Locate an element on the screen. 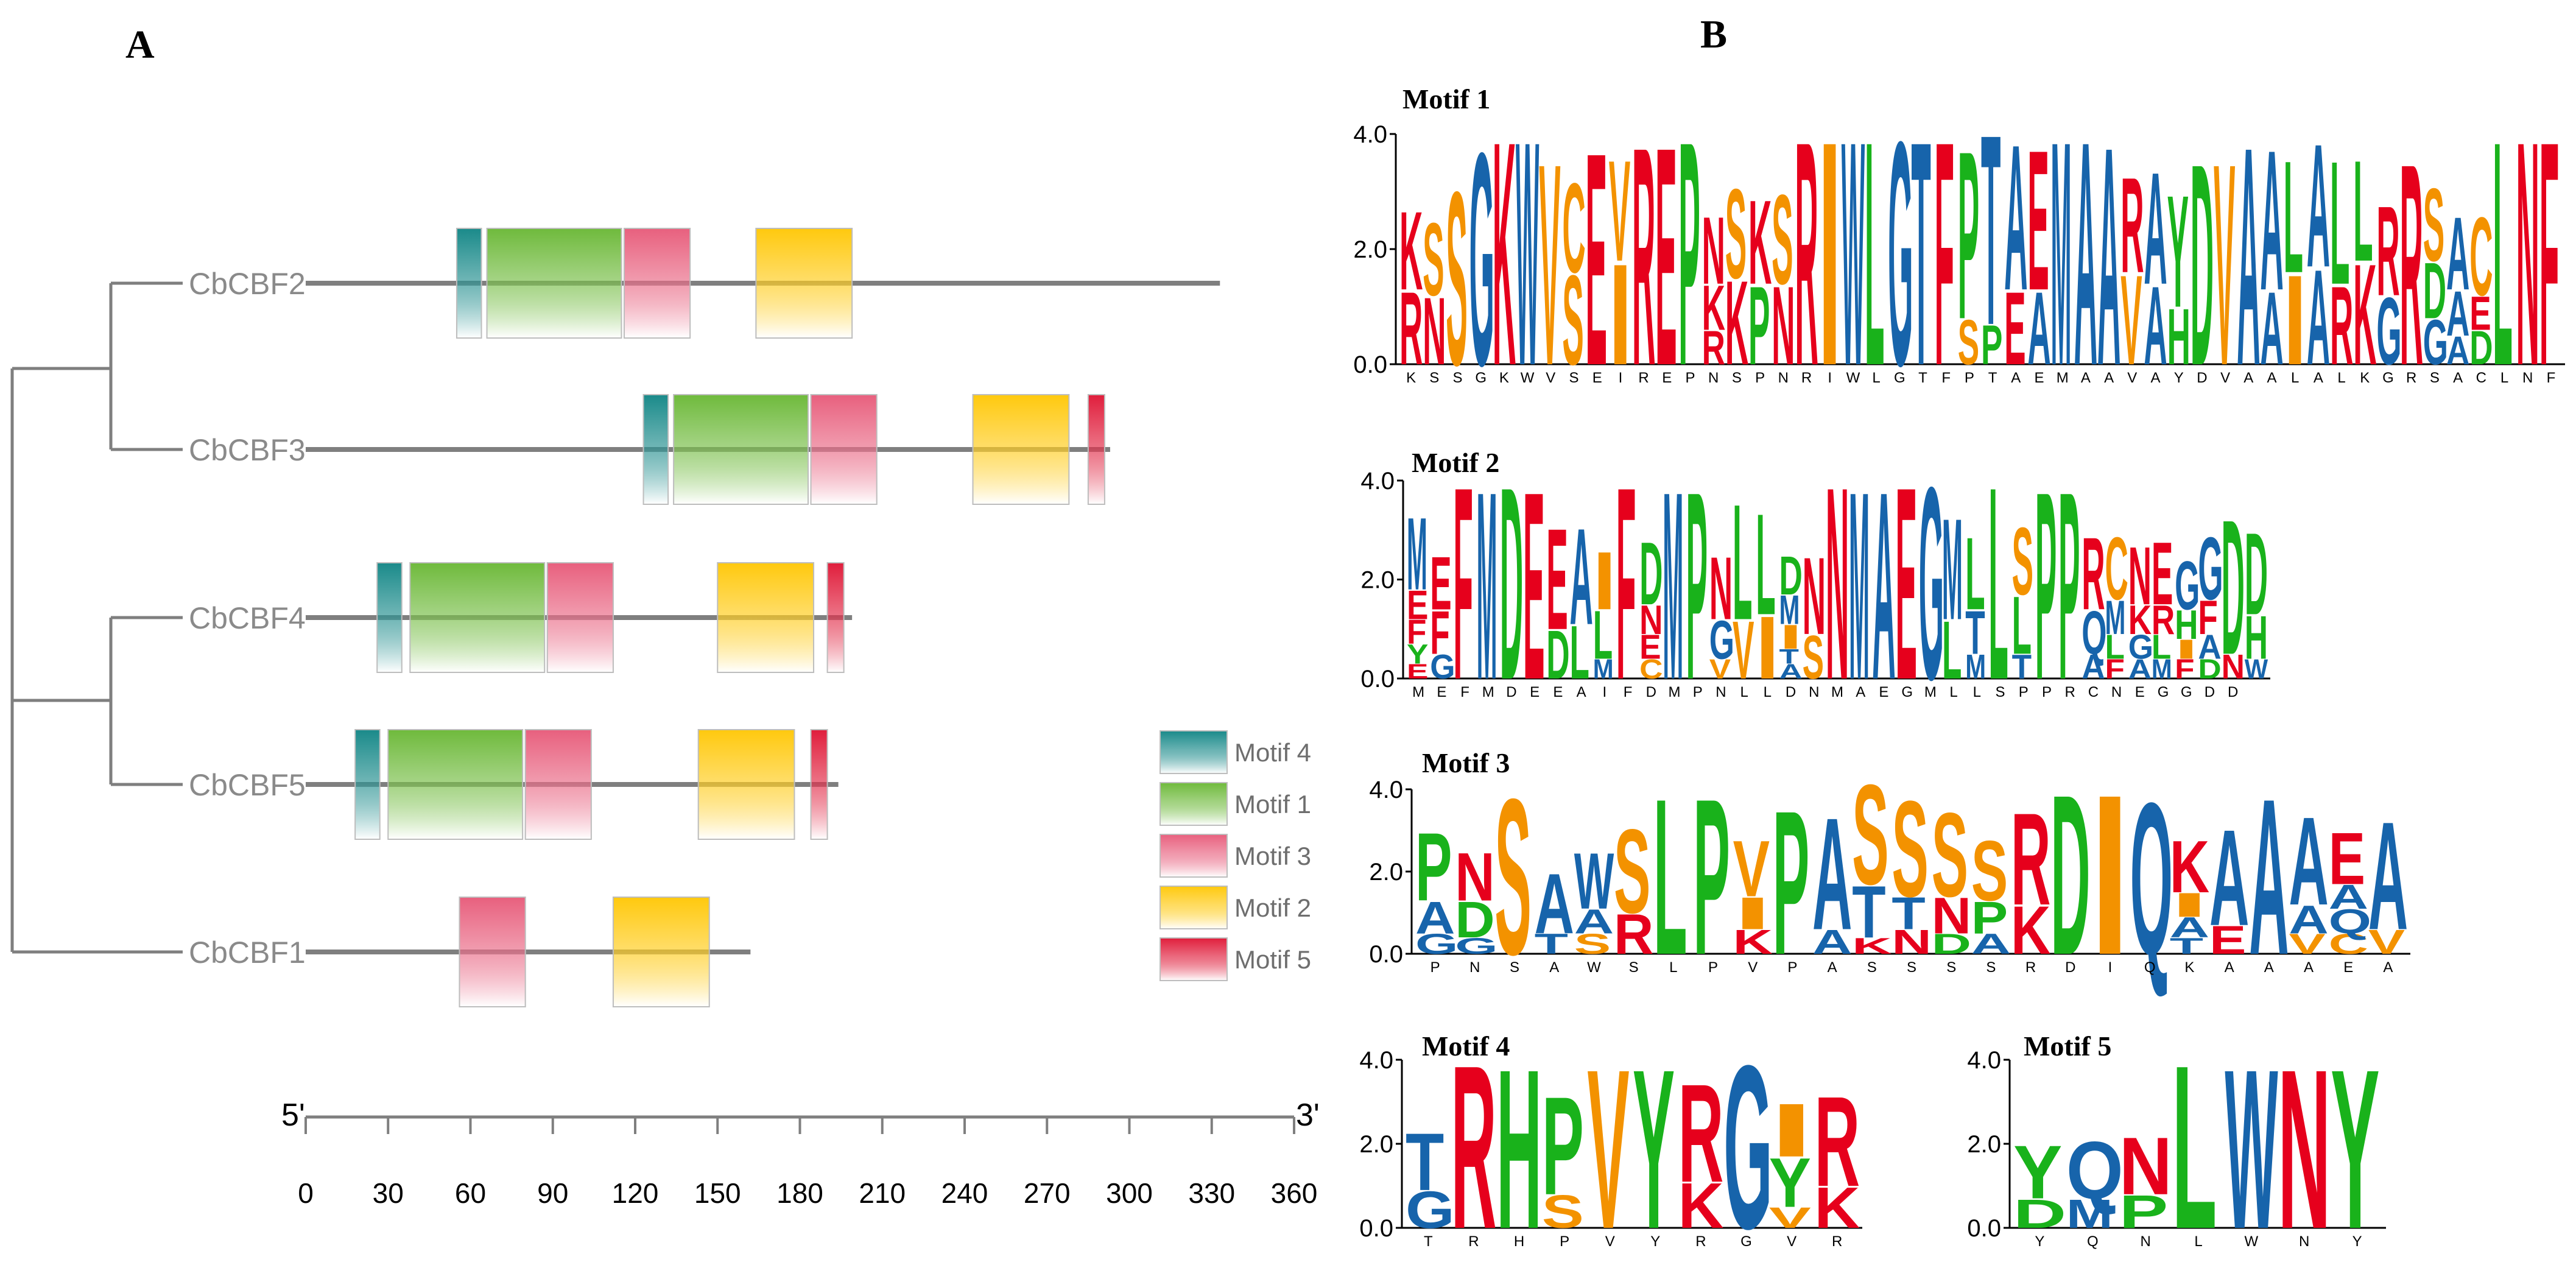  logo-column: PT is located at coordinates (1991, 231).